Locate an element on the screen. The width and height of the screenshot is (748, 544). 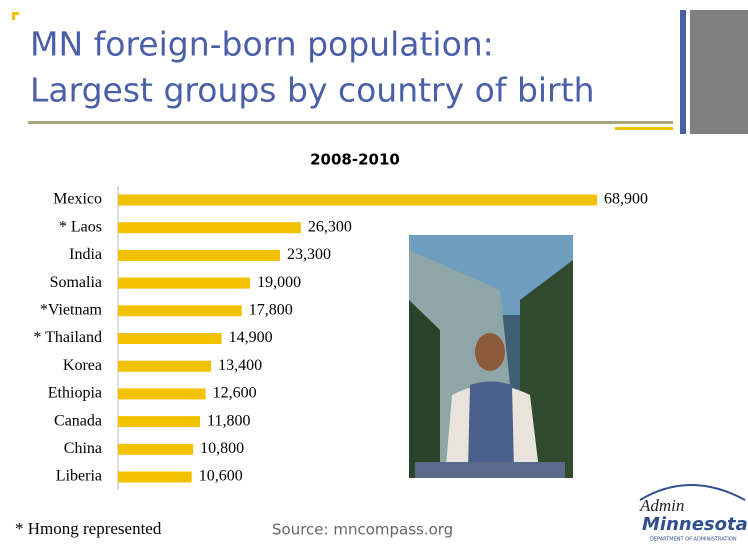
value-label: 23,300 is located at coordinates (309, 254).